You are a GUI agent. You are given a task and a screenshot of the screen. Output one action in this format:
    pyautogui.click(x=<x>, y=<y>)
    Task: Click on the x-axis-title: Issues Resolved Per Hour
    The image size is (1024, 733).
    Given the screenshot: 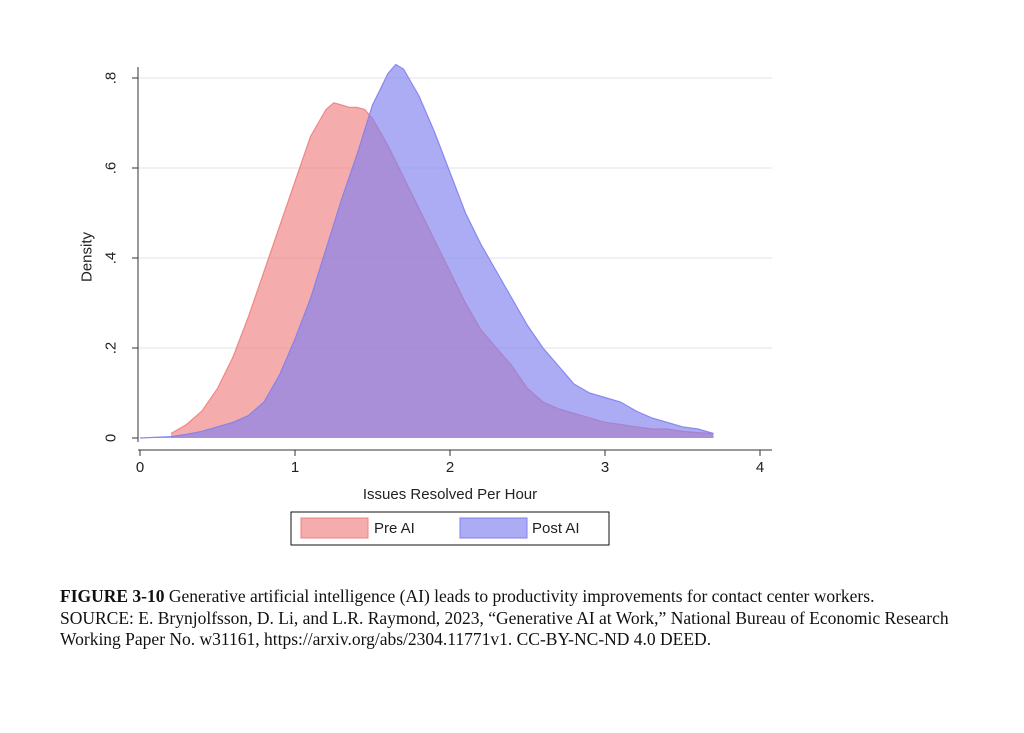 What is the action you would take?
    pyautogui.click(x=450, y=494)
    